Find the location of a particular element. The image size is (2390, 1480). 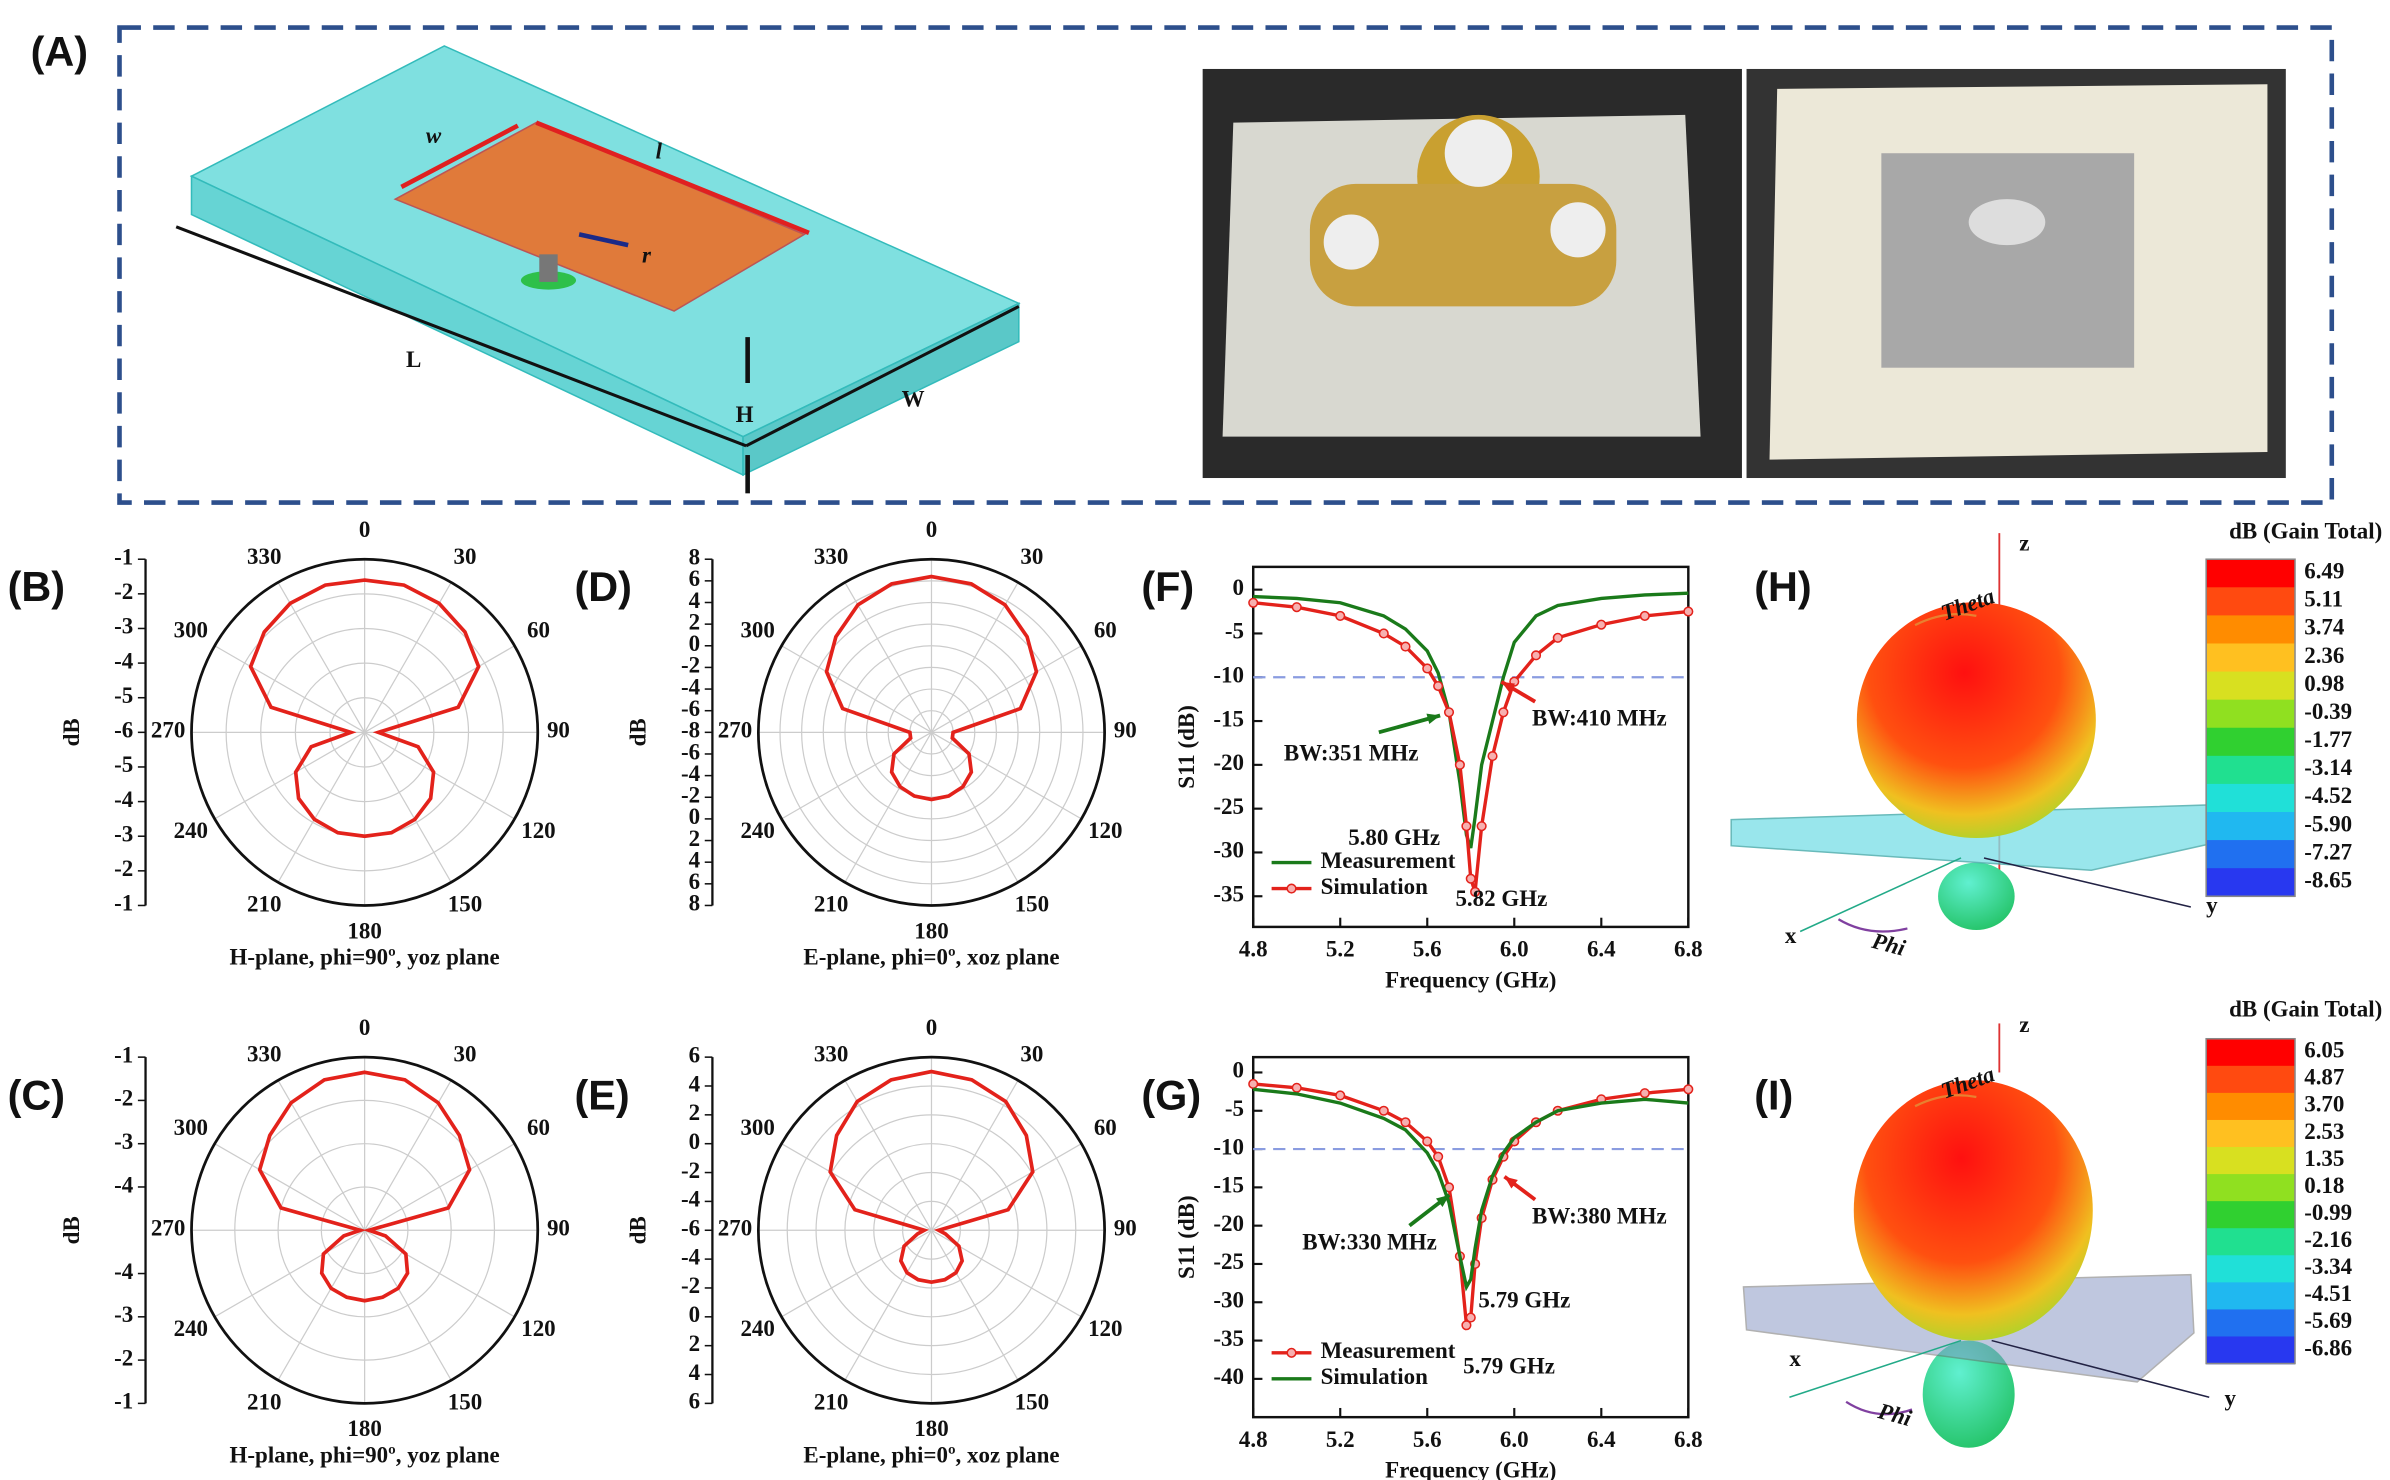

axis-name: z is located at coordinates (2024, 543).